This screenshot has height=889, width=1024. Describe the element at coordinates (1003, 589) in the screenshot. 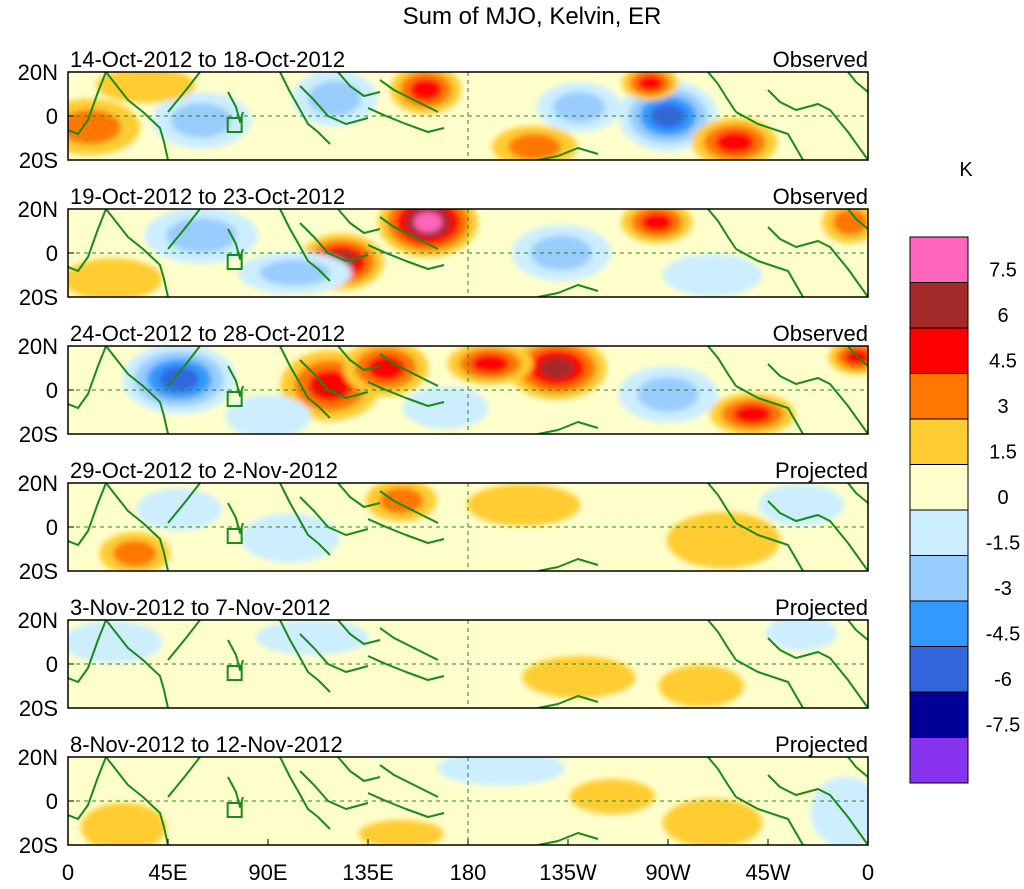

I see `colorbar-level-label: -3` at that location.